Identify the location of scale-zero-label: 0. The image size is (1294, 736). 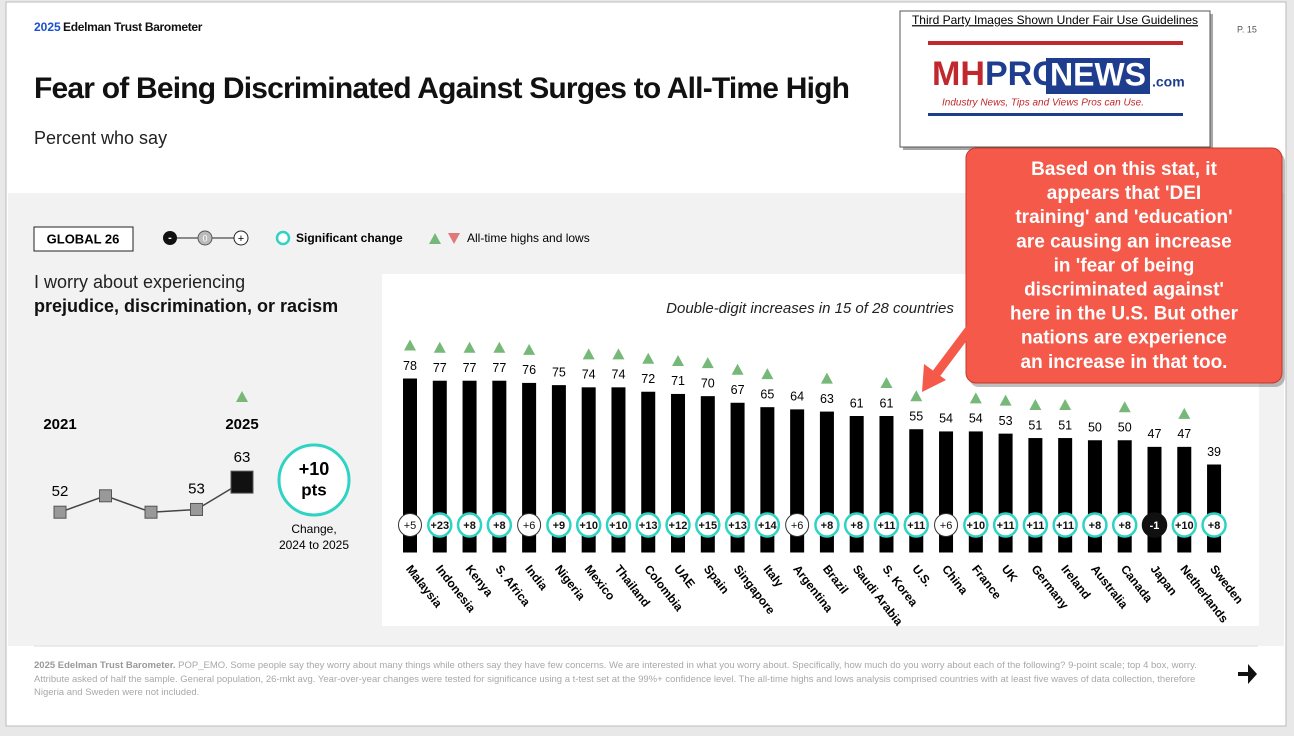
(204, 238).